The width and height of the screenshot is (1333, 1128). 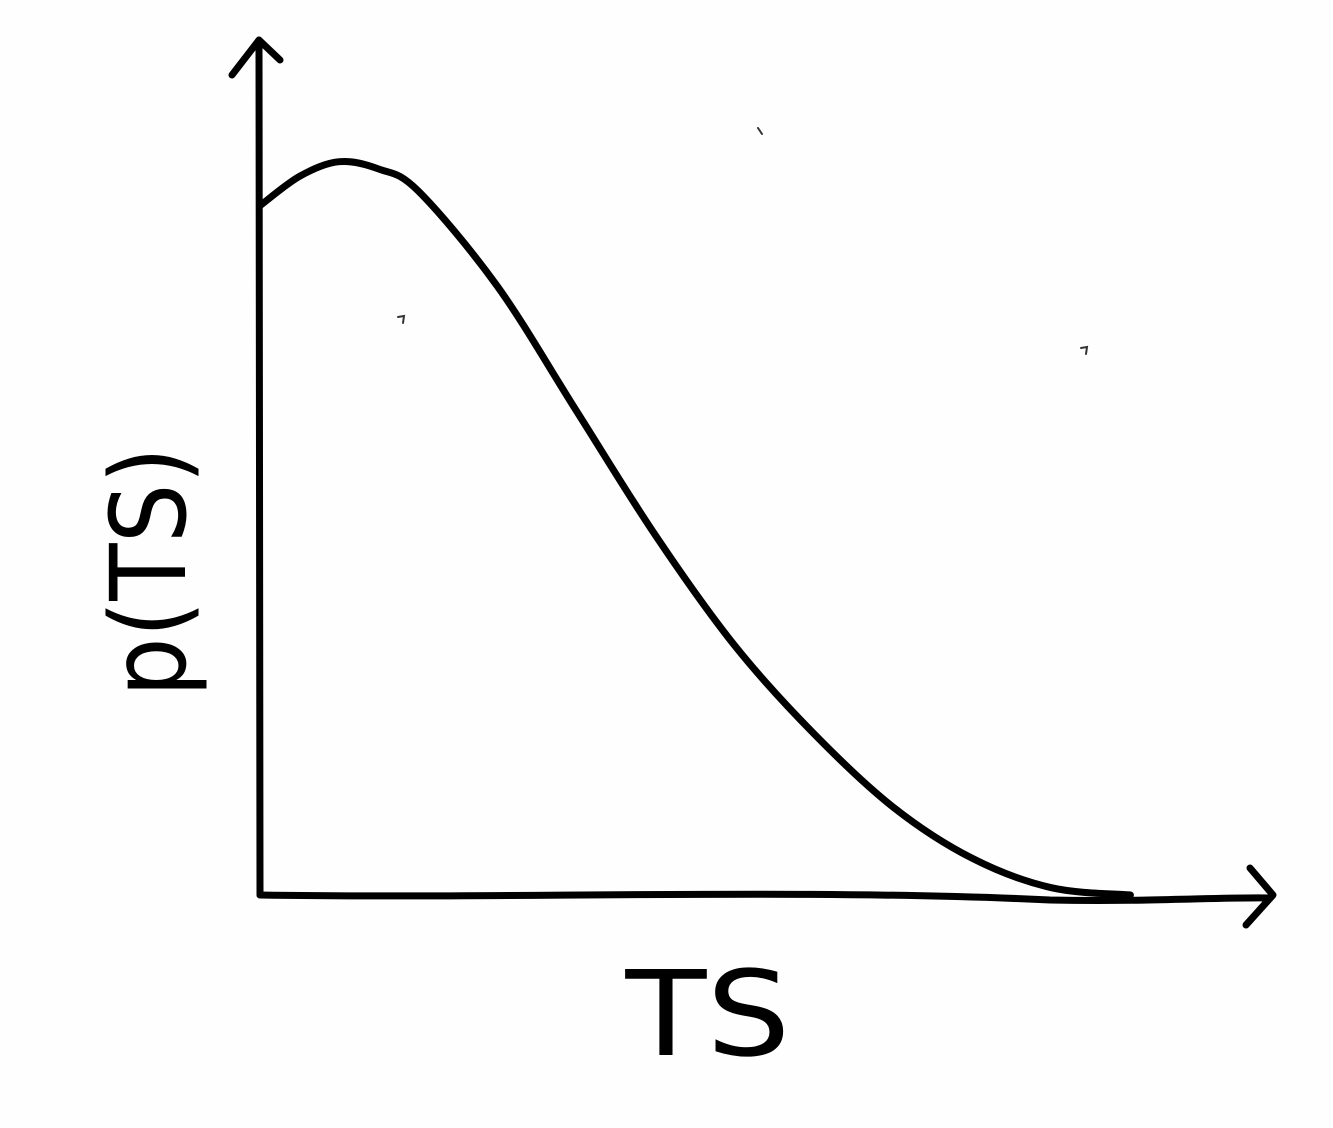 I want to click on y-axis, so click(x=259, y=470).